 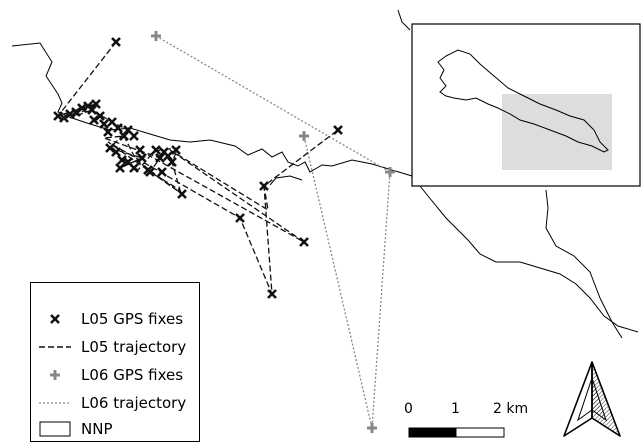 What do you see at coordinates (455, 409) in the screenshot?
I see `scale-label-1: 1` at bounding box center [455, 409].